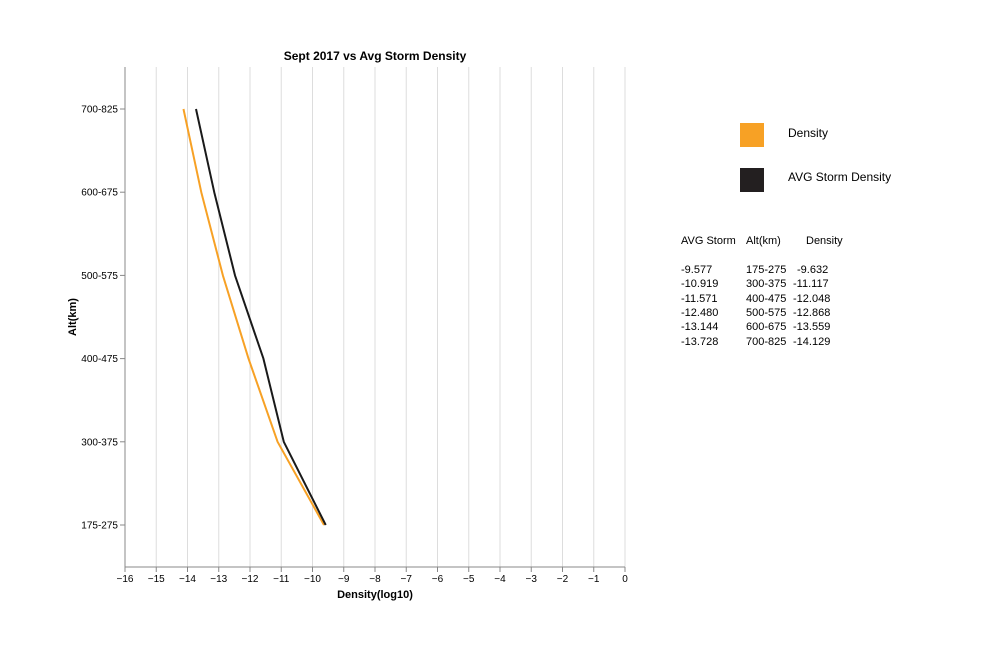  What do you see at coordinates (375, 579) in the screenshot?
I see `x-tick-label: −8` at bounding box center [375, 579].